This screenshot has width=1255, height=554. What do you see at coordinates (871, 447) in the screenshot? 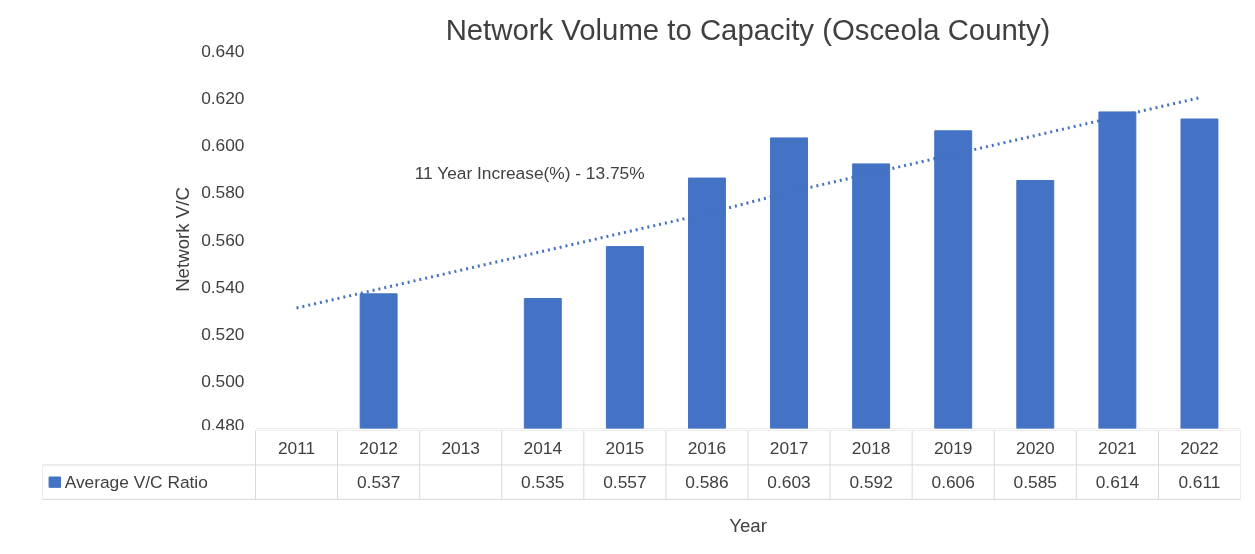
I see `x-tick-label: 2018` at bounding box center [871, 447].